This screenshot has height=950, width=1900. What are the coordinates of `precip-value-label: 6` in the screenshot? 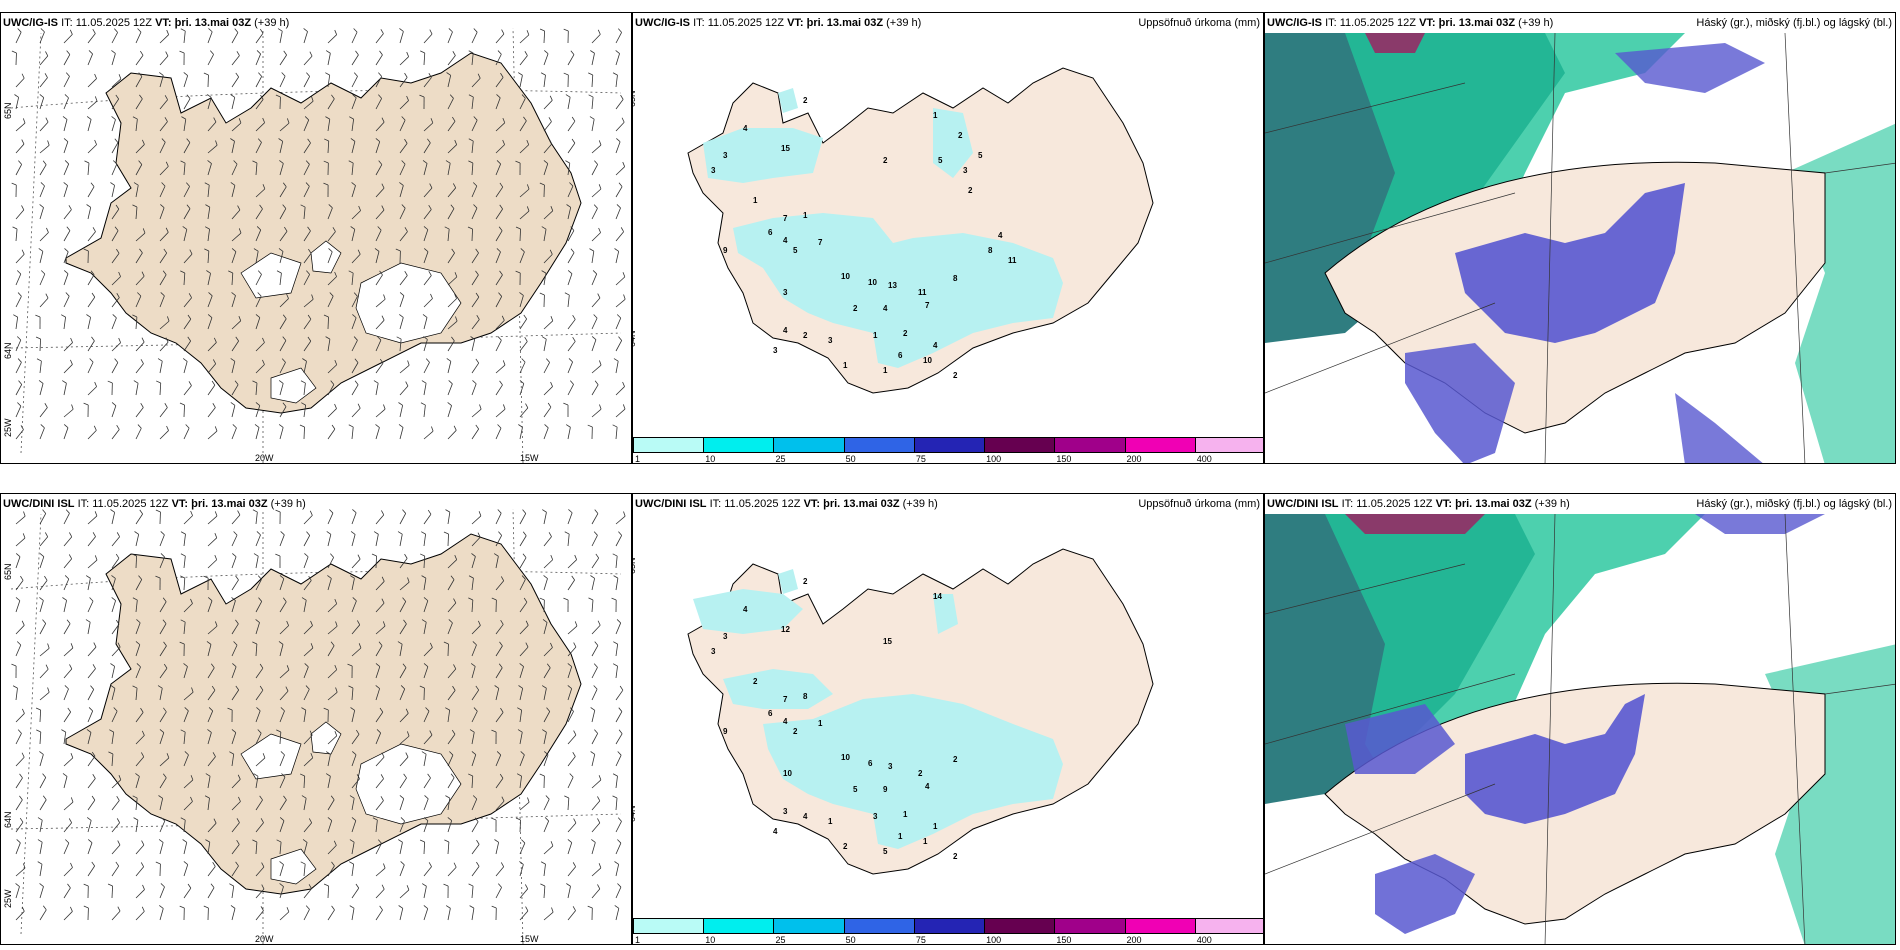 It's located at (900, 355).